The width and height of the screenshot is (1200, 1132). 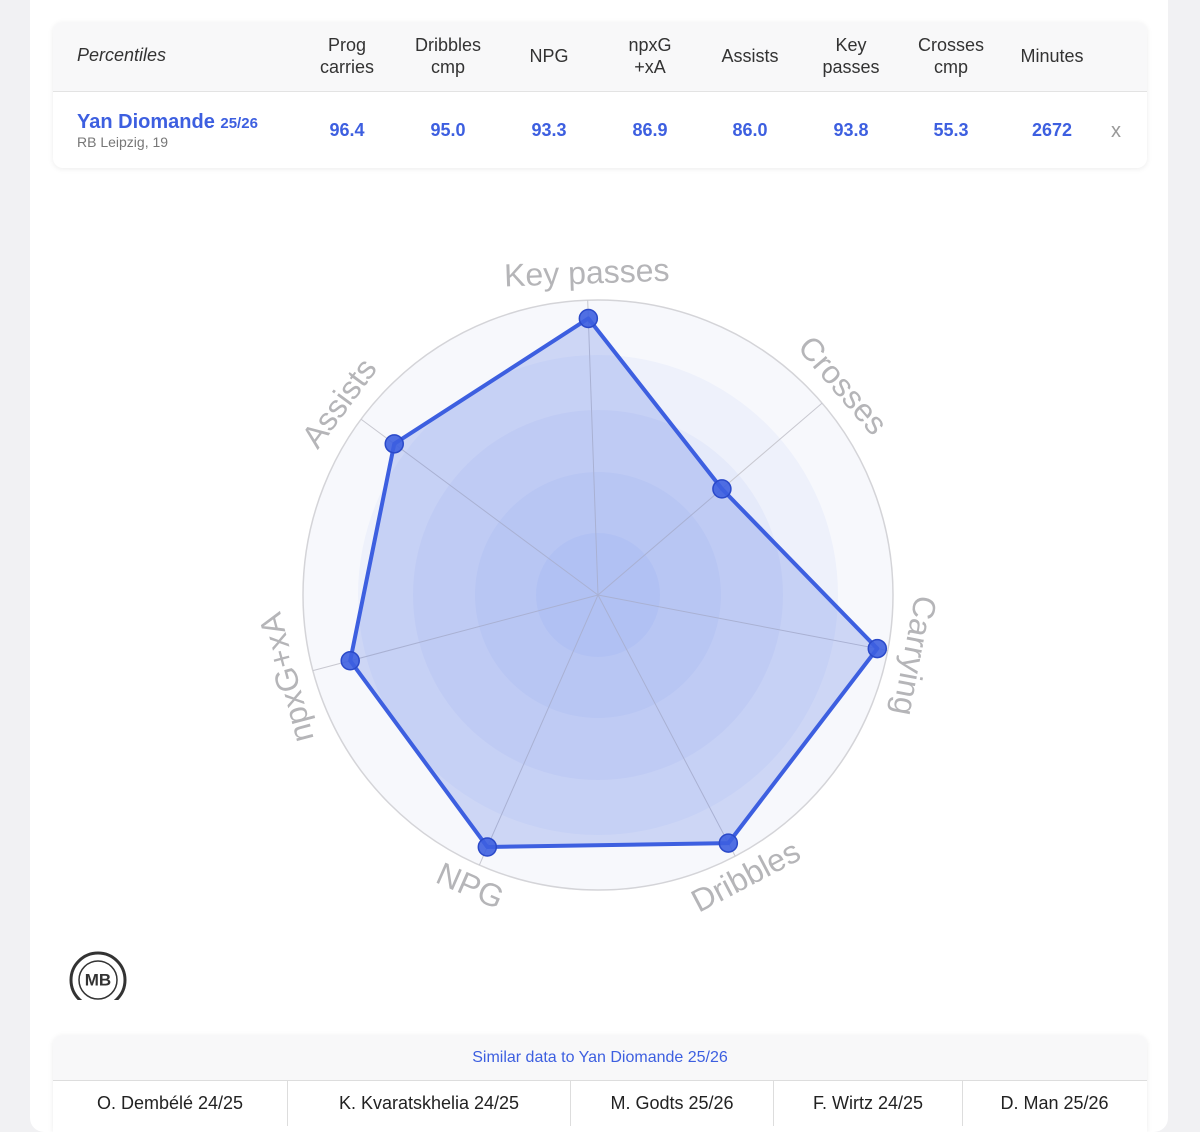 I want to click on column-header-line: Minutes, so click(x=1052, y=56).